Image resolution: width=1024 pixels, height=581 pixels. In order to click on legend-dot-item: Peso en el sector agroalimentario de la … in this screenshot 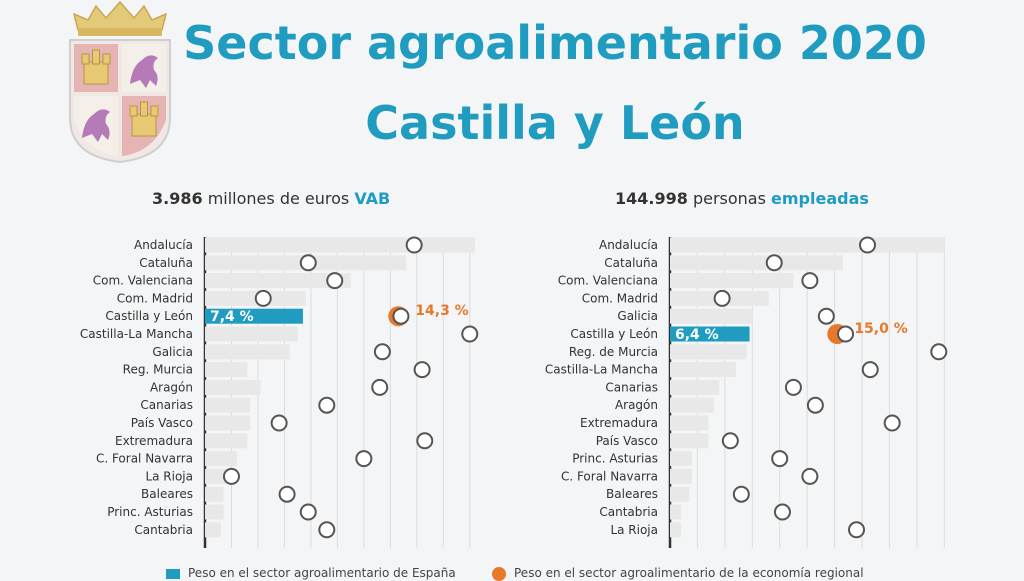, I will do `click(678, 573)`.